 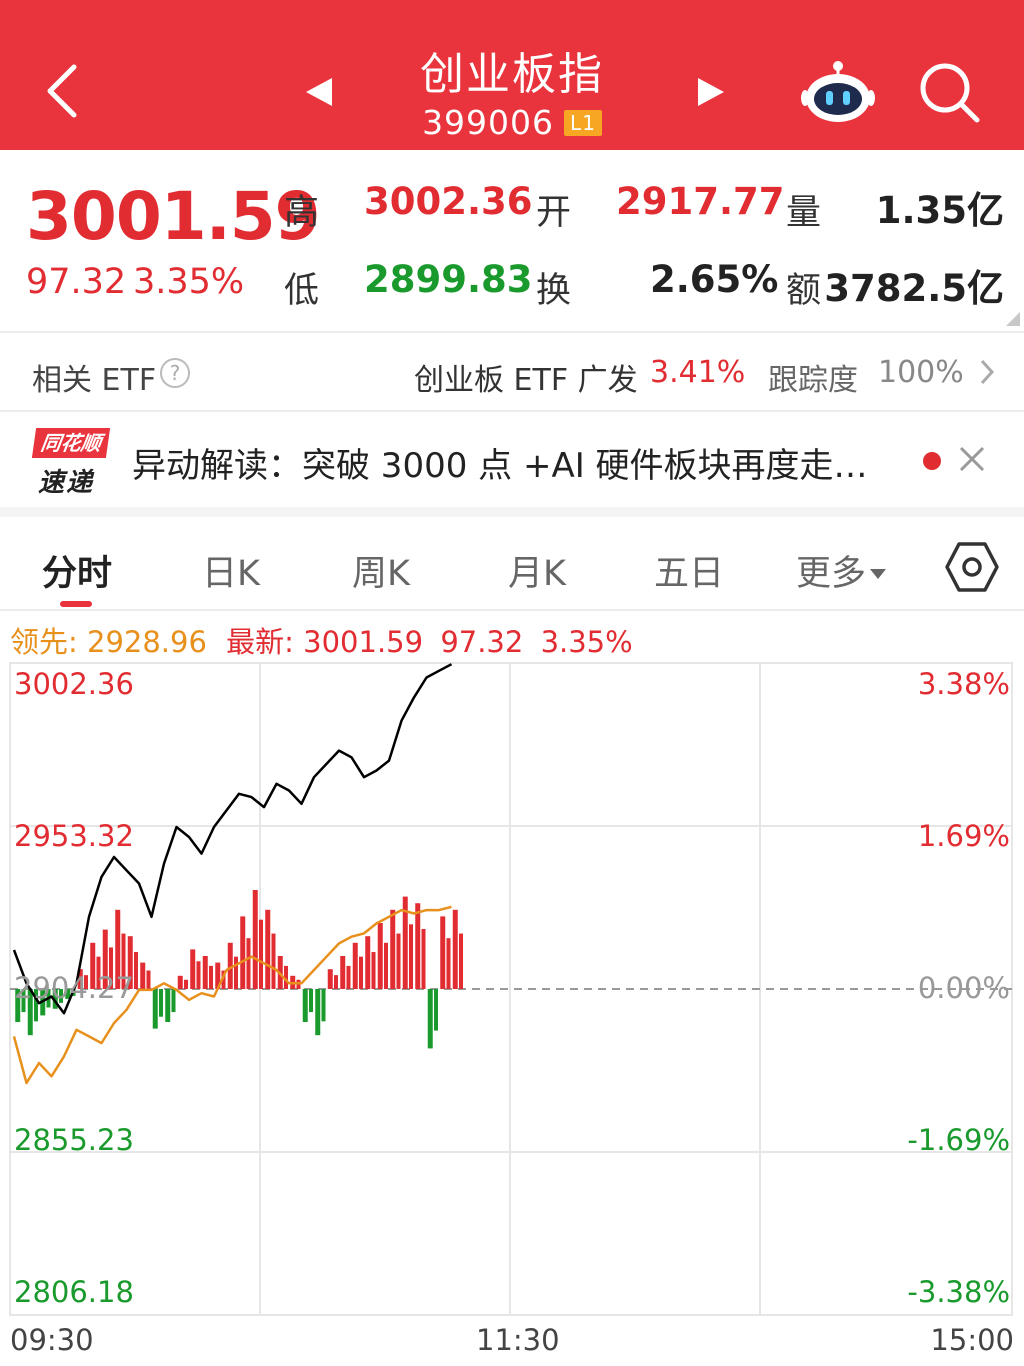 I want to click on tab-daily-k: 日K, so click(x=231, y=574).